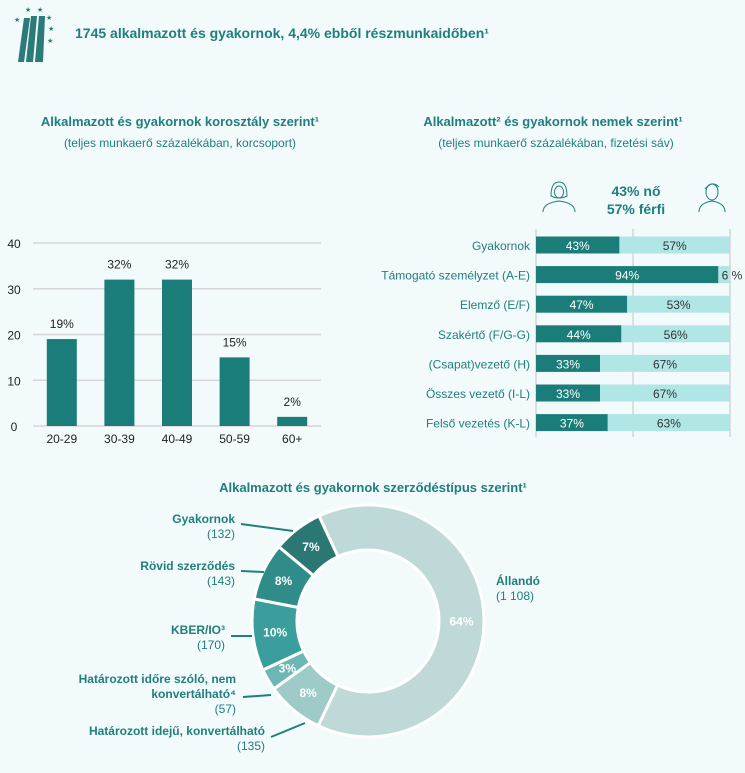 The image size is (745, 773). I want to click on count-rovid: (143), so click(221, 581).